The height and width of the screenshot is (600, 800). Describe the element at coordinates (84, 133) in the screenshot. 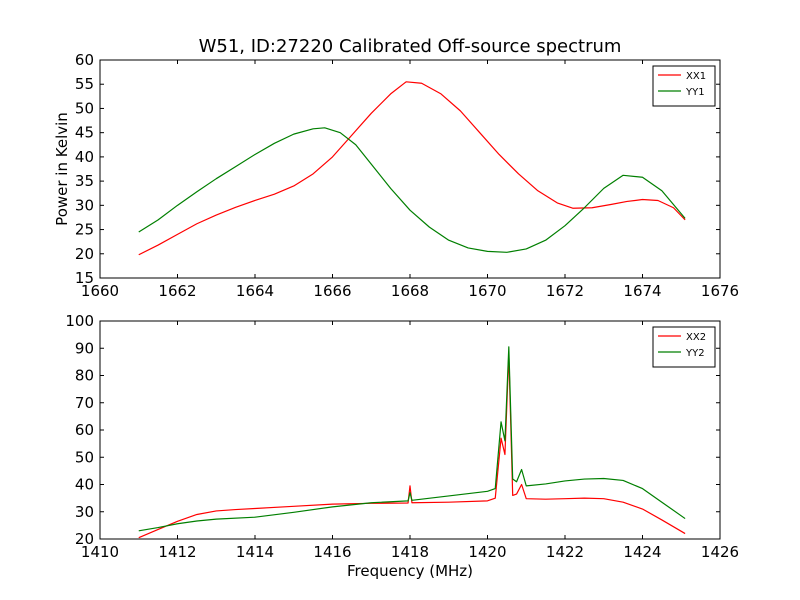

I see `y-tick-label: 45` at that location.